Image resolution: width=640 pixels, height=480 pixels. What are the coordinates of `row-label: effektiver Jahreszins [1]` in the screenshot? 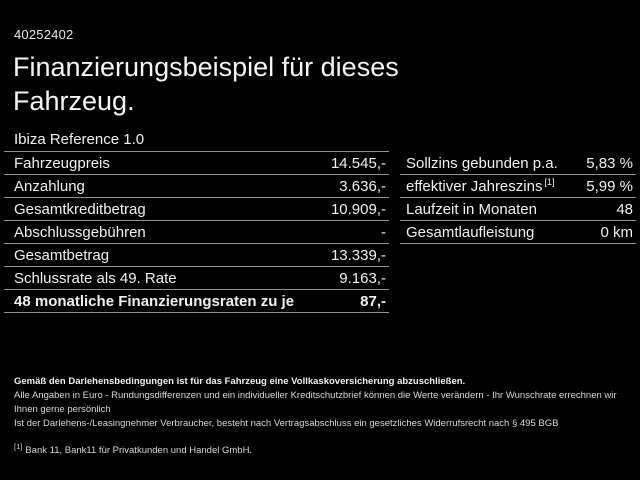 It's located at (480, 185).